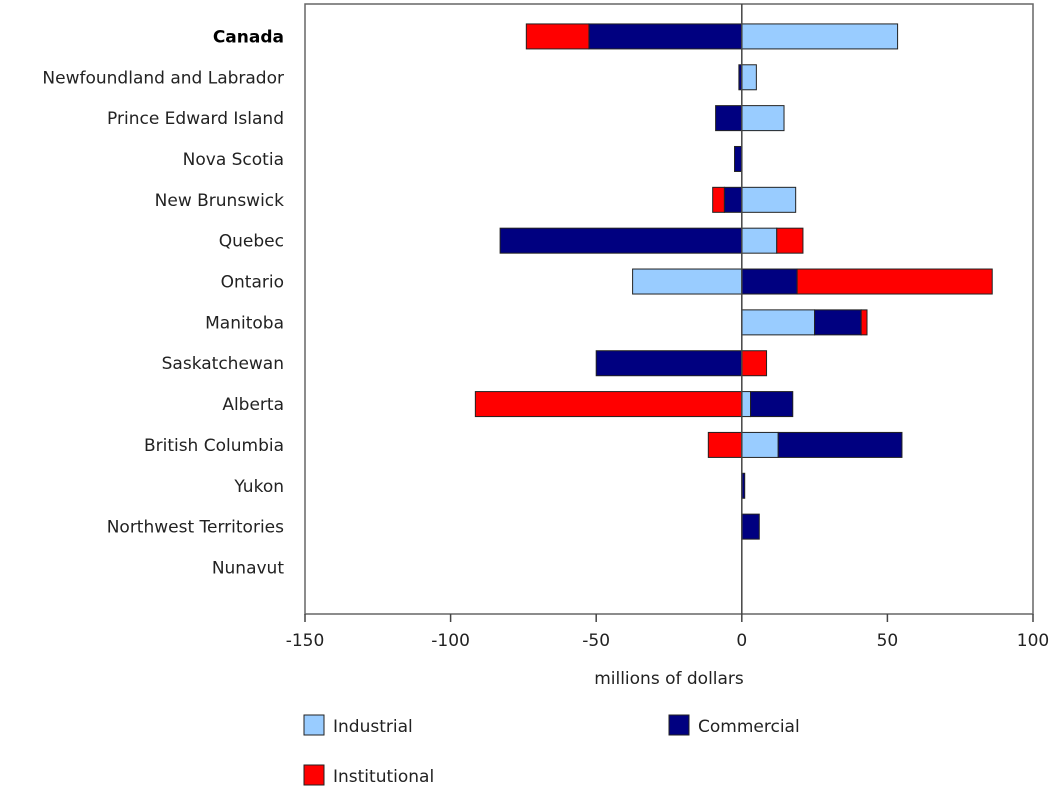 This screenshot has width=1054, height=789. Describe the element at coordinates (596, 641) in the screenshot. I see `x-tick-label: -50` at that location.